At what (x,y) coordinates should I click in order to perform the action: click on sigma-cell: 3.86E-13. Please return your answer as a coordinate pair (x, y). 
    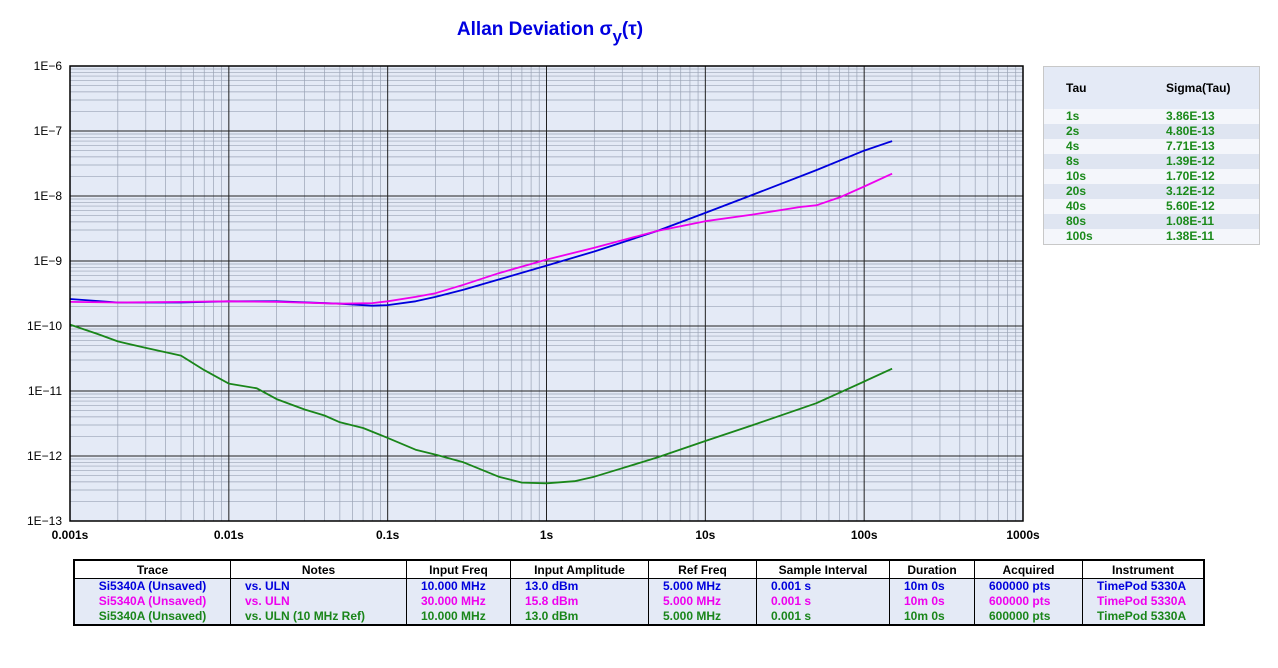
    Looking at the image, I should click on (1190, 116).